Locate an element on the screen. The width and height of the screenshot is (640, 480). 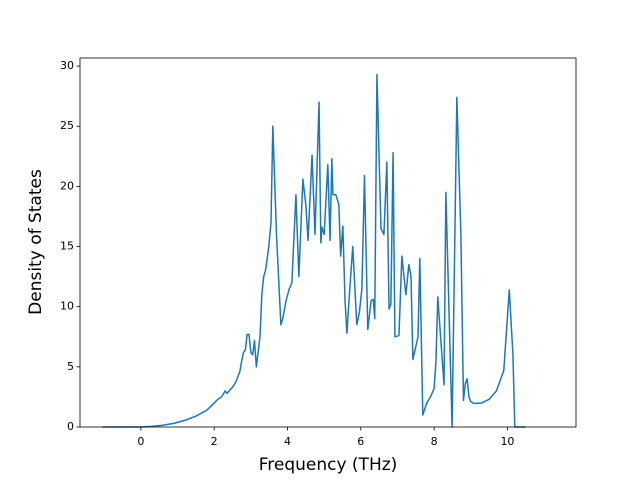
x-tick-label: 4 is located at coordinates (287, 441).